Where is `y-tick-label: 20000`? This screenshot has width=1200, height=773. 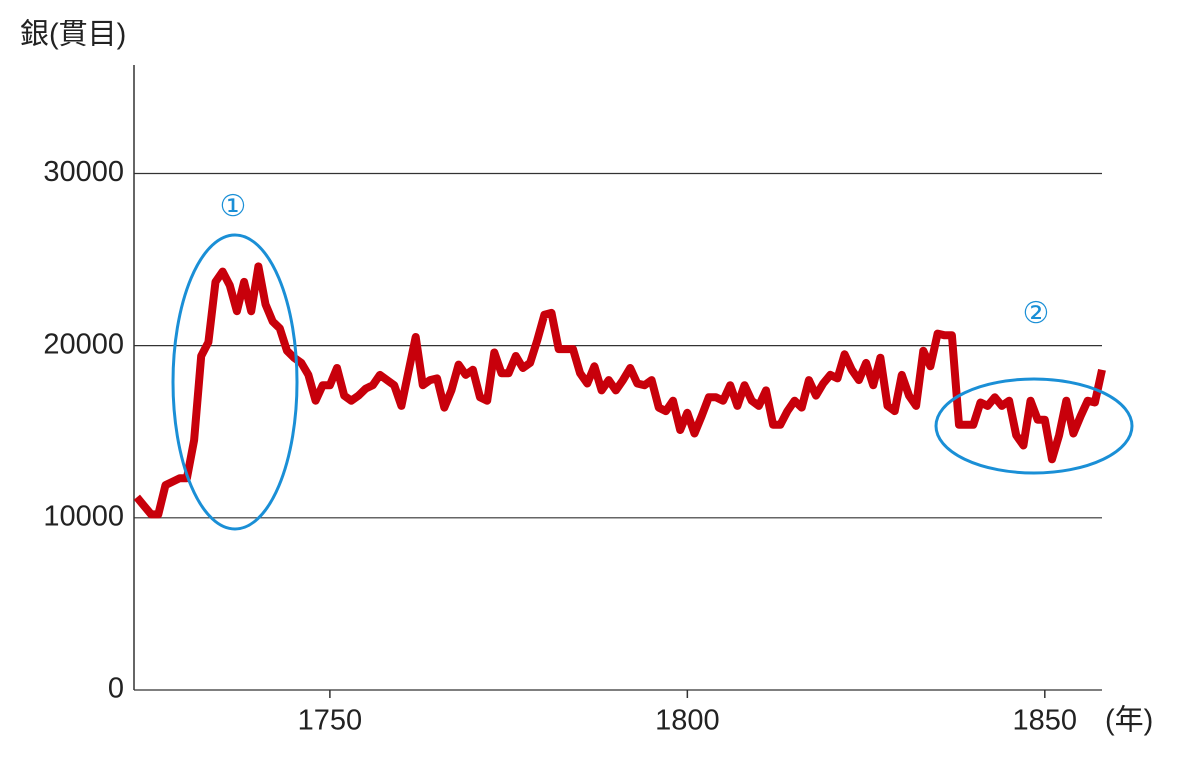 y-tick-label: 20000 is located at coordinates (83, 344).